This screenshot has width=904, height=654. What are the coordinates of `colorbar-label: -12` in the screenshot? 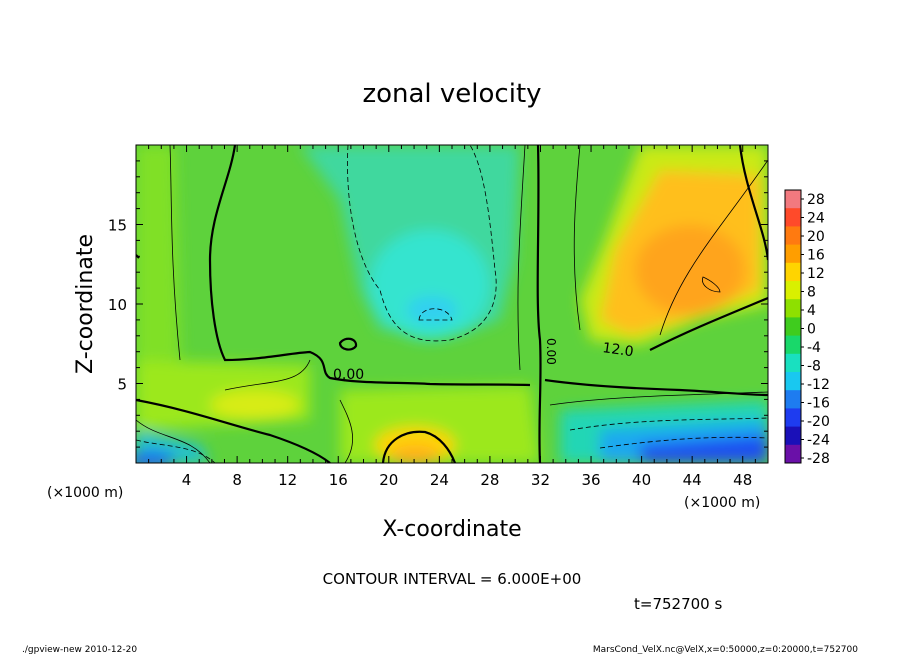 It's located at (818, 385).